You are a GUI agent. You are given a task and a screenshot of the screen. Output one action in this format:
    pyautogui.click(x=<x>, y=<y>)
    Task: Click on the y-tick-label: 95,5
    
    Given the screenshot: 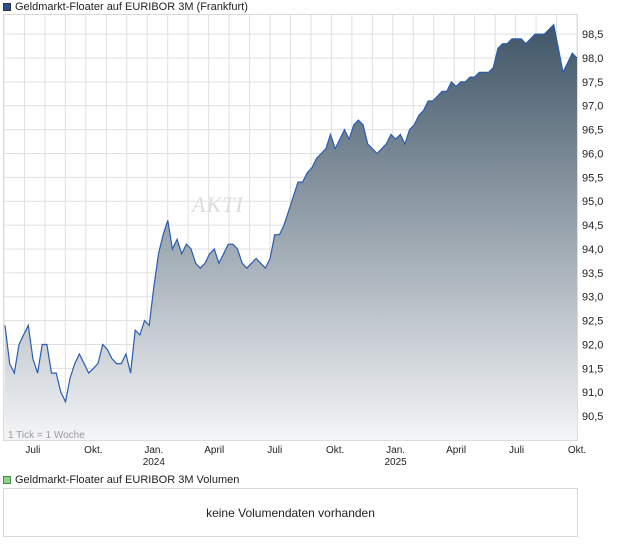 What is the action you would take?
    pyautogui.click(x=592, y=178)
    